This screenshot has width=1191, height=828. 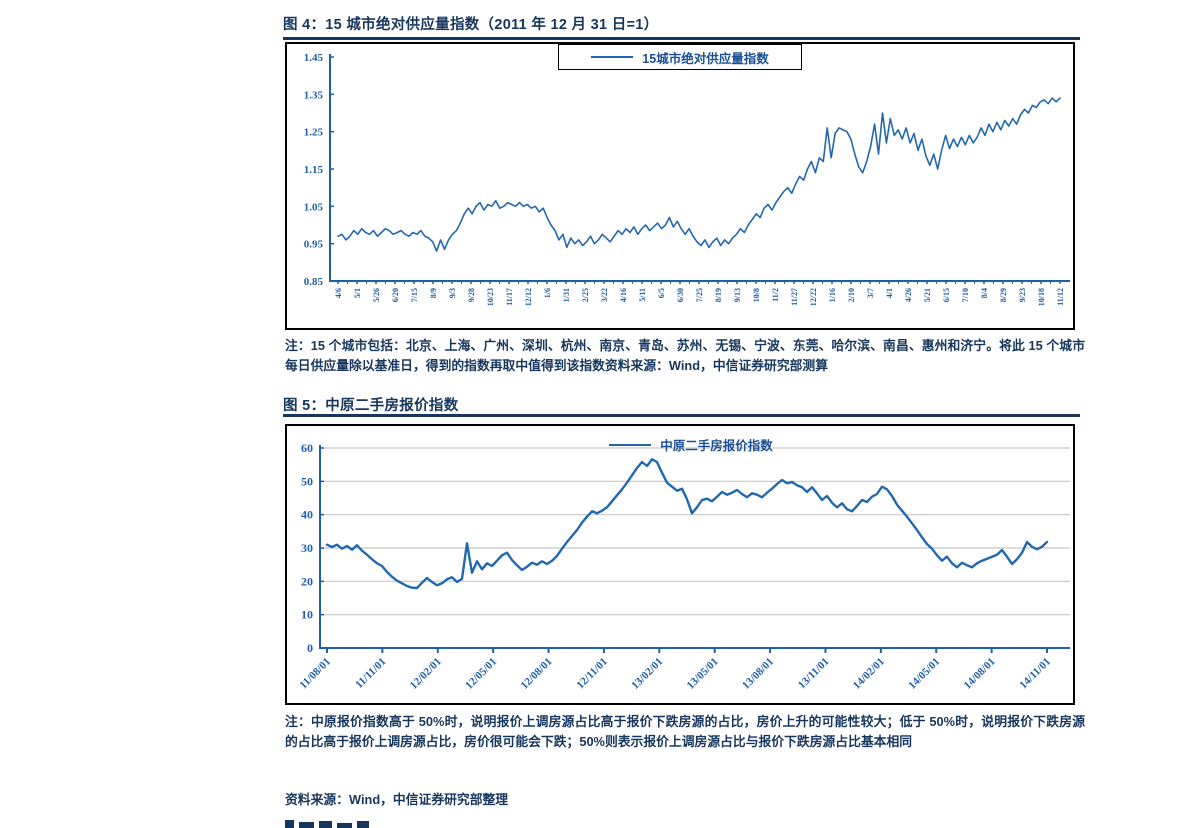 What do you see at coordinates (980, 674) in the screenshot?
I see `x-tick-label: 14/08/01` at bounding box center [980, 674].